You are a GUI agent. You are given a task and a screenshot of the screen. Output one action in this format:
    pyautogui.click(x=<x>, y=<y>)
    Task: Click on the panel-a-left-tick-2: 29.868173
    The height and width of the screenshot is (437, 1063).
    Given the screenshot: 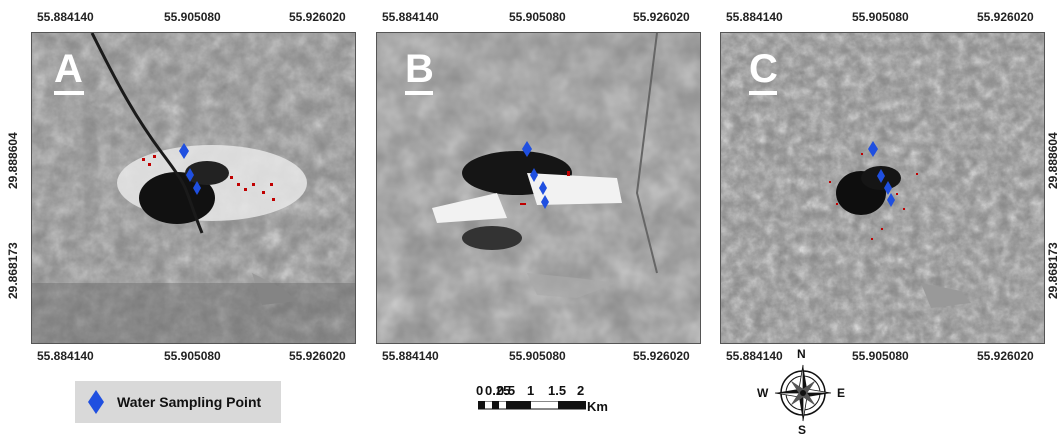 What is the action you would take?
    pyautogui.click(x=13, y=270)
    